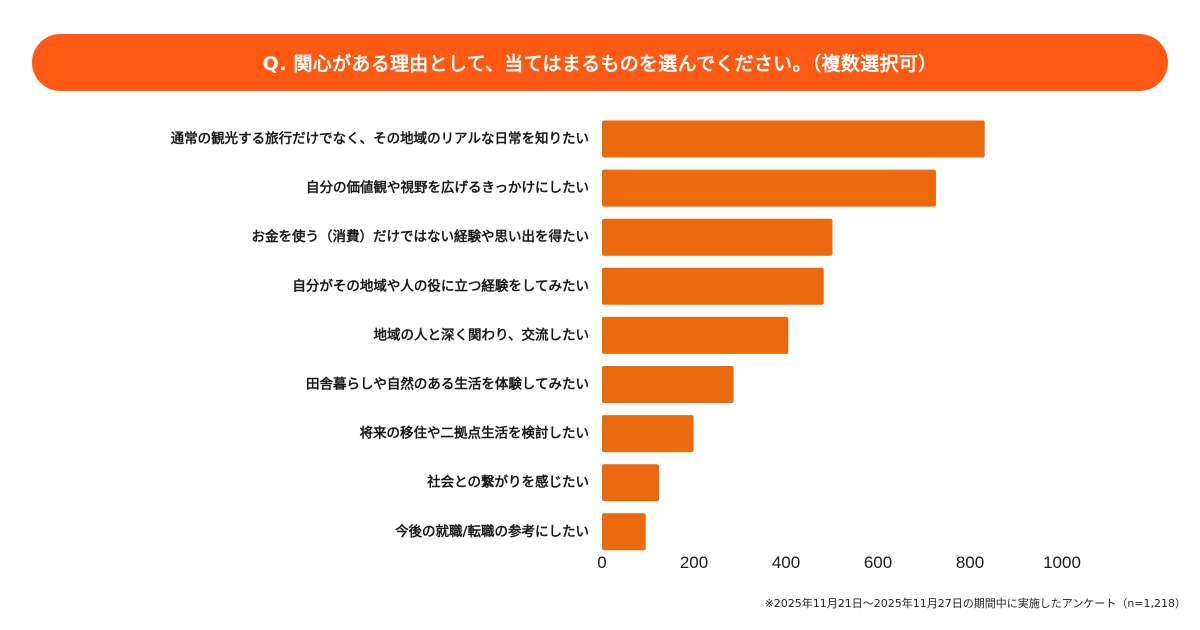  I want to click on category-label: 通常の観光する旅行だけでなく、その地域のリアルな日常を知りたい, so click(380, 138).